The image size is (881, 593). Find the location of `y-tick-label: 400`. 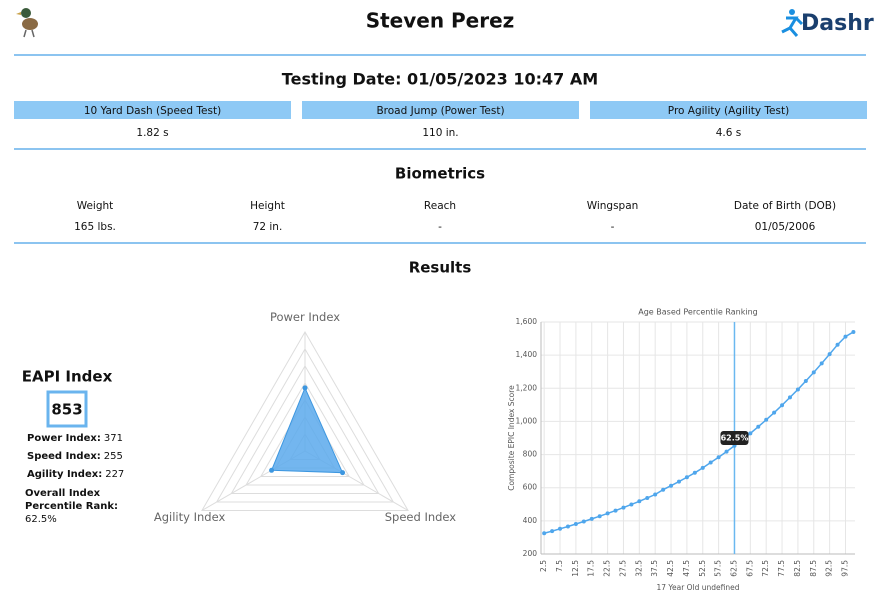

y-tick-label: 400 is located at coordinates (530, 520).